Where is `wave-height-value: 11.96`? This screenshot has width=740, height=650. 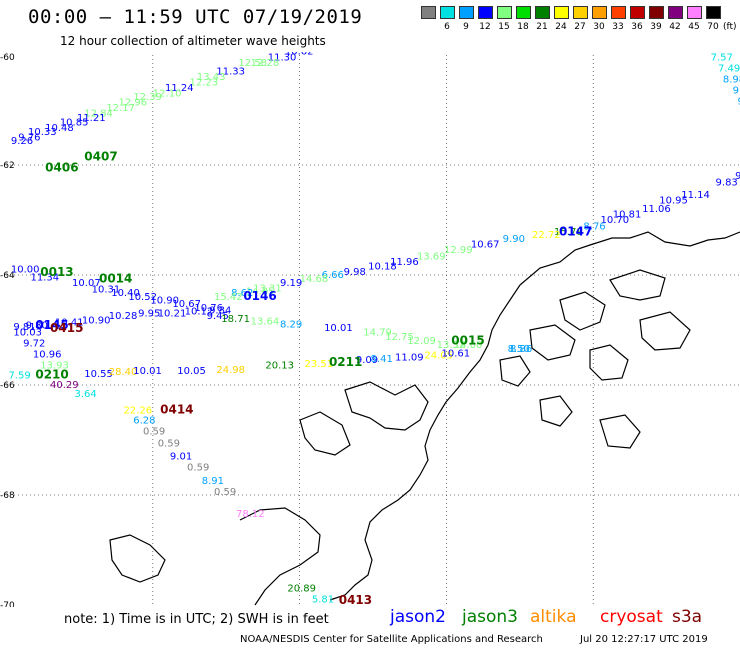 wave-height-value: 11.96 is located at coordinates (404, 262).